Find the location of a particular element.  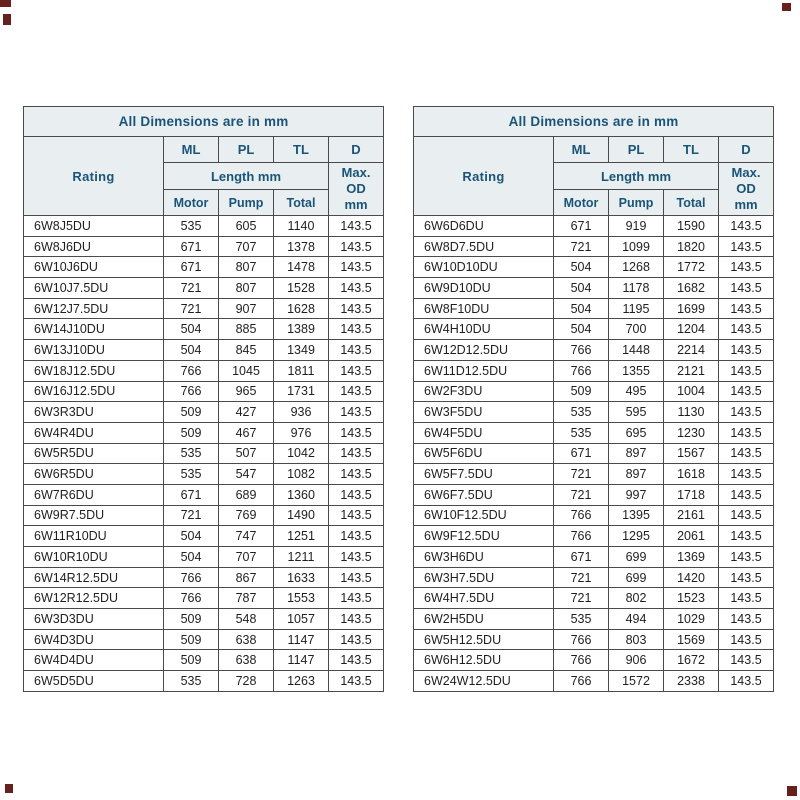

total-length-cell: 1360 is located at coordinates (301, 494).